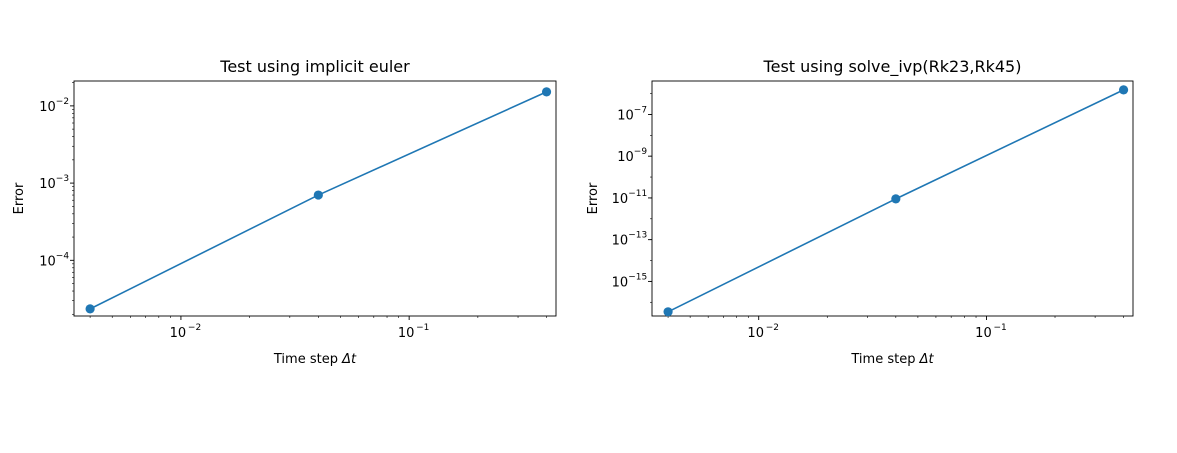 Image resolution: width=1177 pixels, height=453 pixels. What do you see at coordinates (63, 256) in the screenshot?
I see `y-tick-exponent: −4` at bounding box center [63, 256].